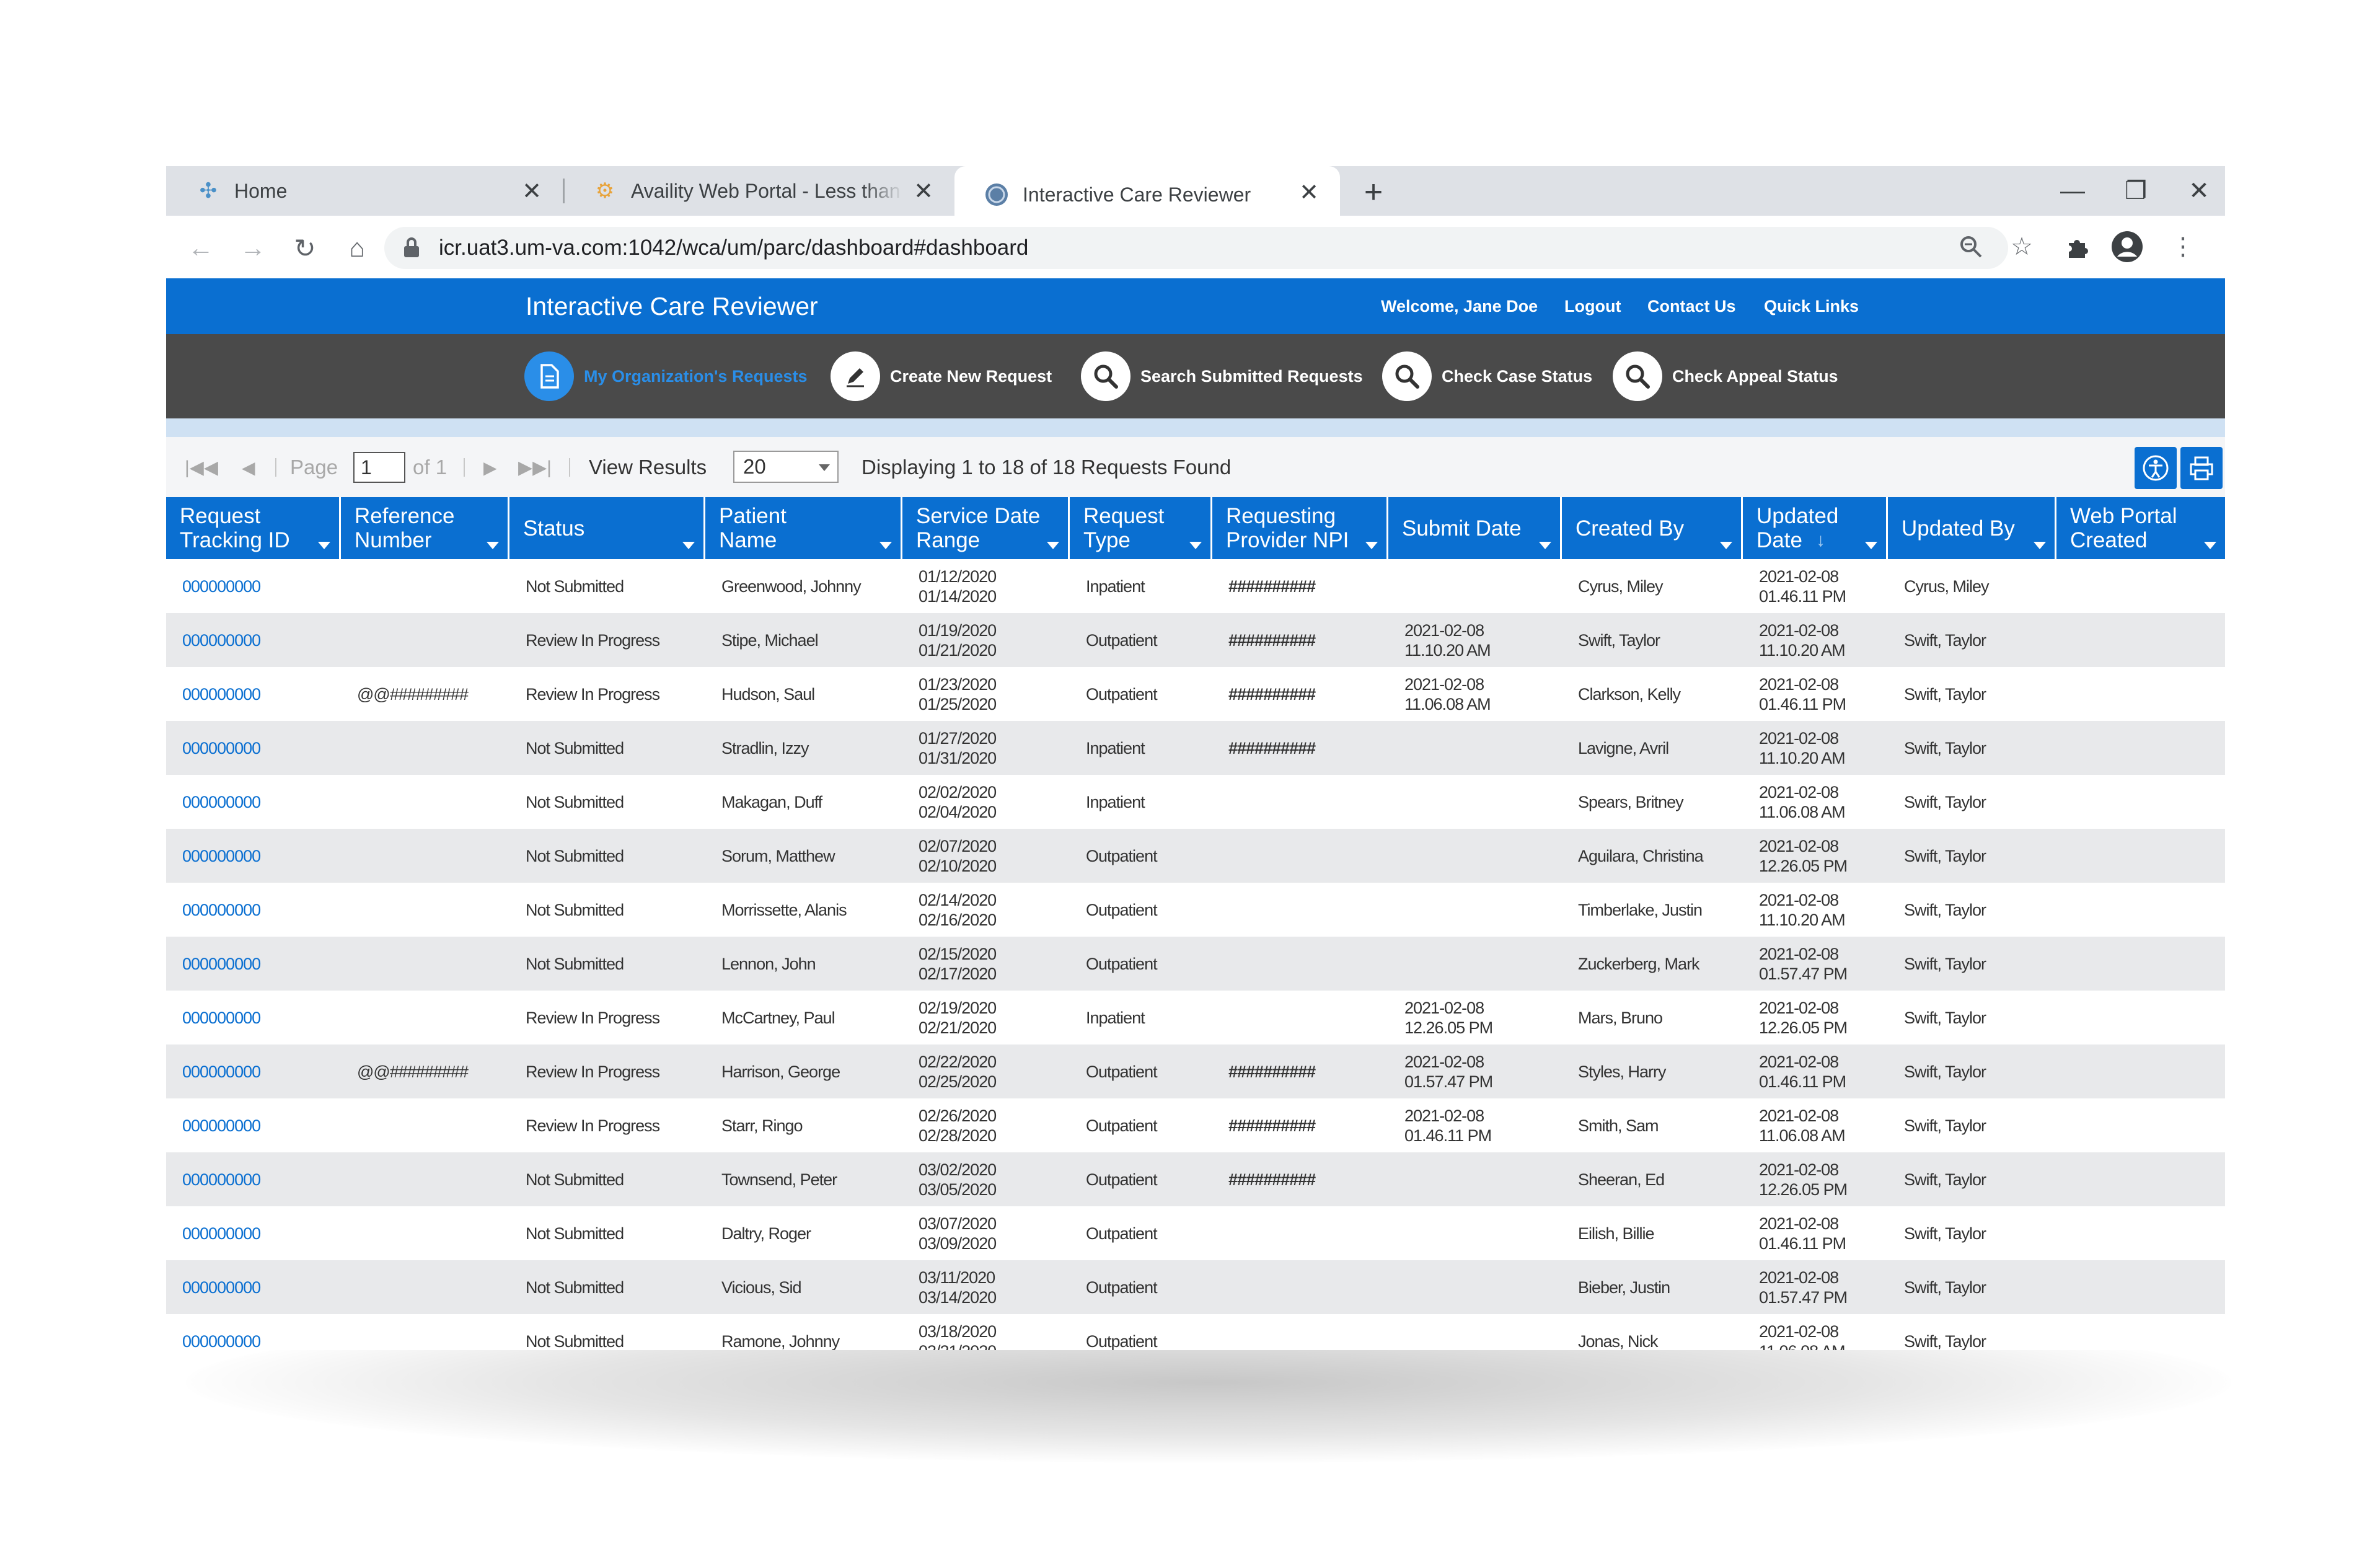 Image resolution: width=2380 pixels, height=1559 pixels. What do you see at coordinates (1592, 306) in the screenshot?
I see `logout-link: Logout` at bounding box center [1592, 306].